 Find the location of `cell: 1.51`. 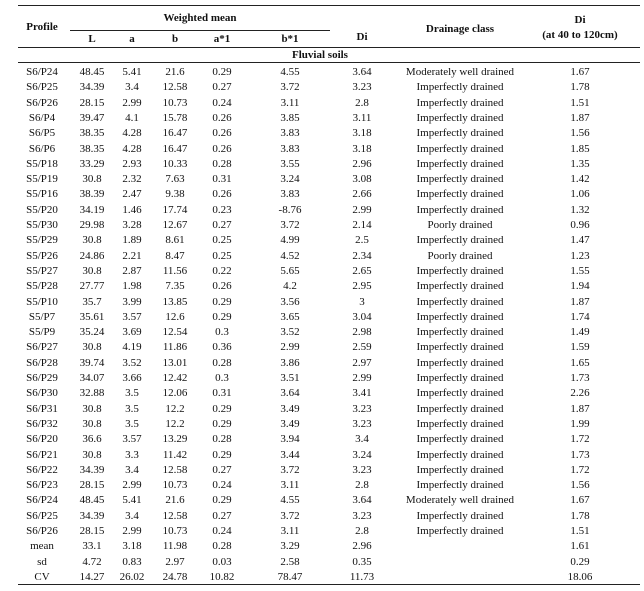

cell: 1.51 is located at coordinates (580, 531).